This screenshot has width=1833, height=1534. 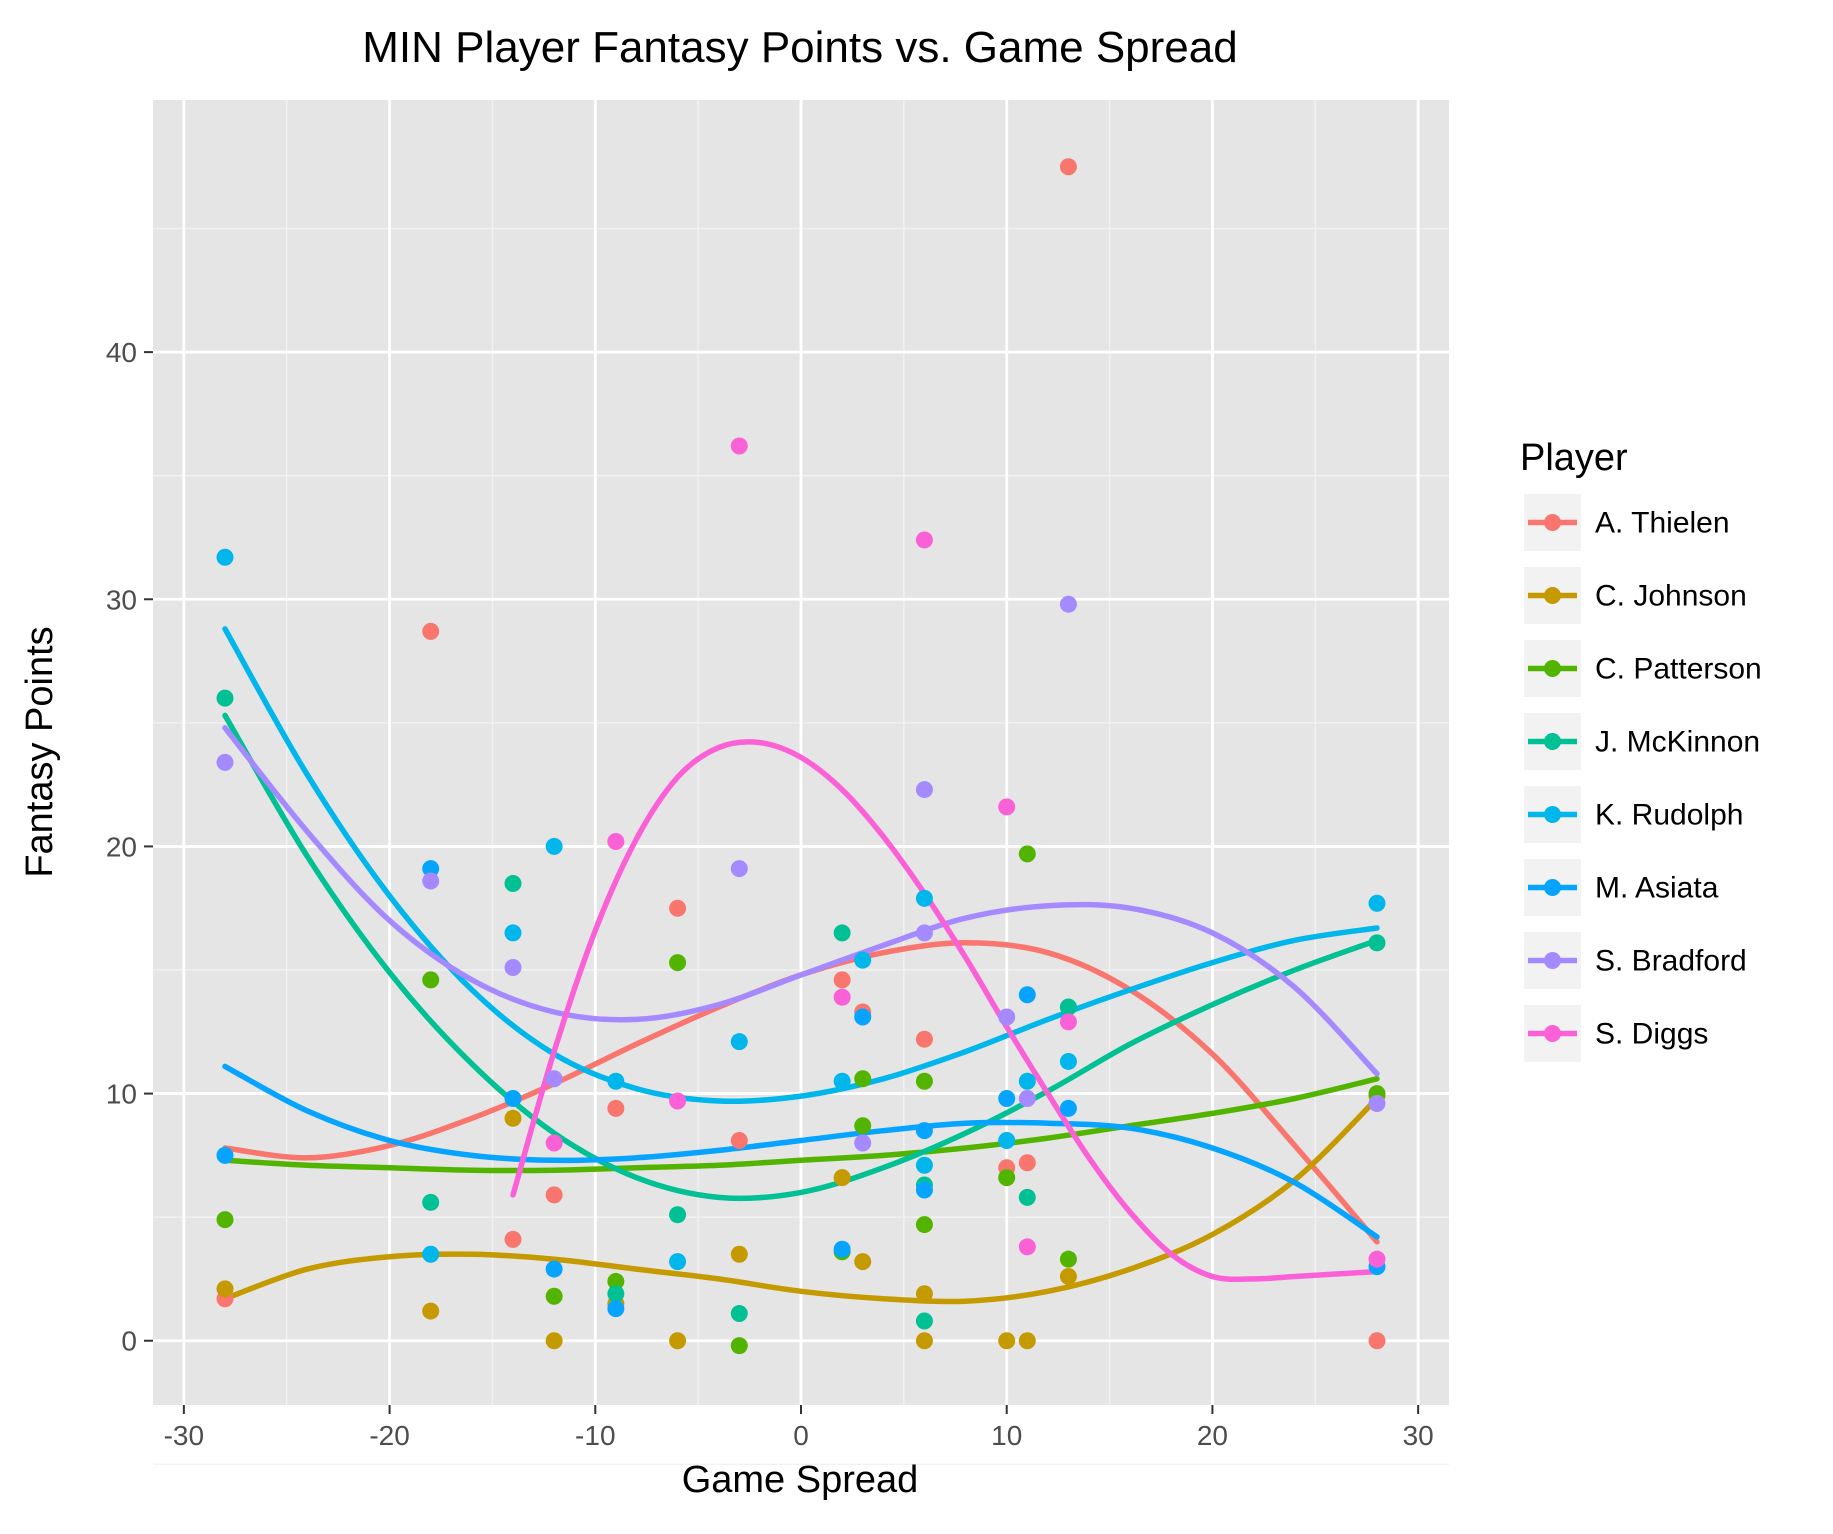 I want to click on legend-title: Player, so click(x=1574, y=458).